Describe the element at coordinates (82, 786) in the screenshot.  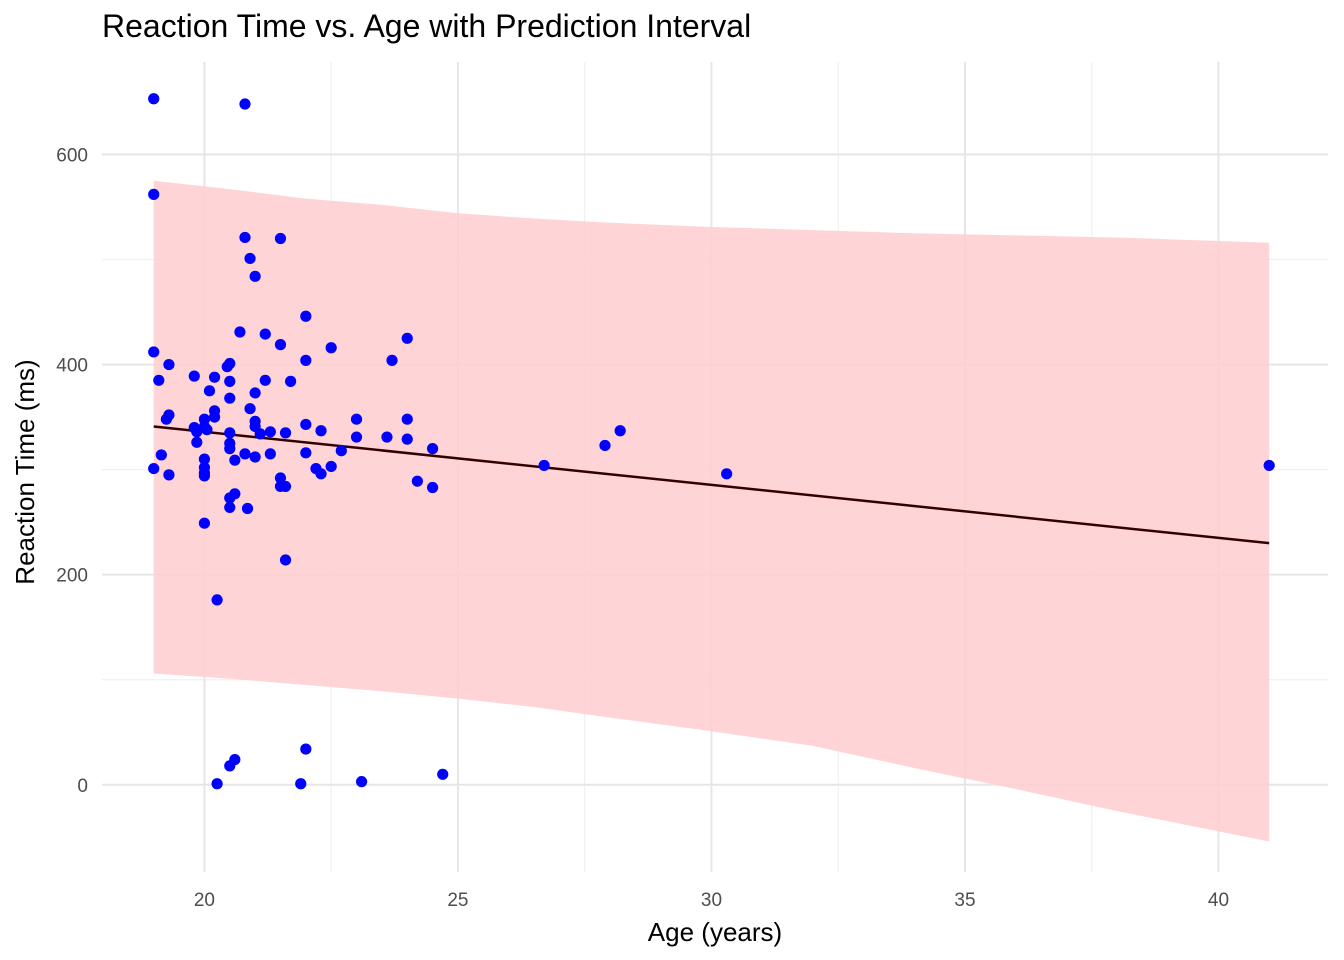
I see `y-tick-label: 0` at that location.